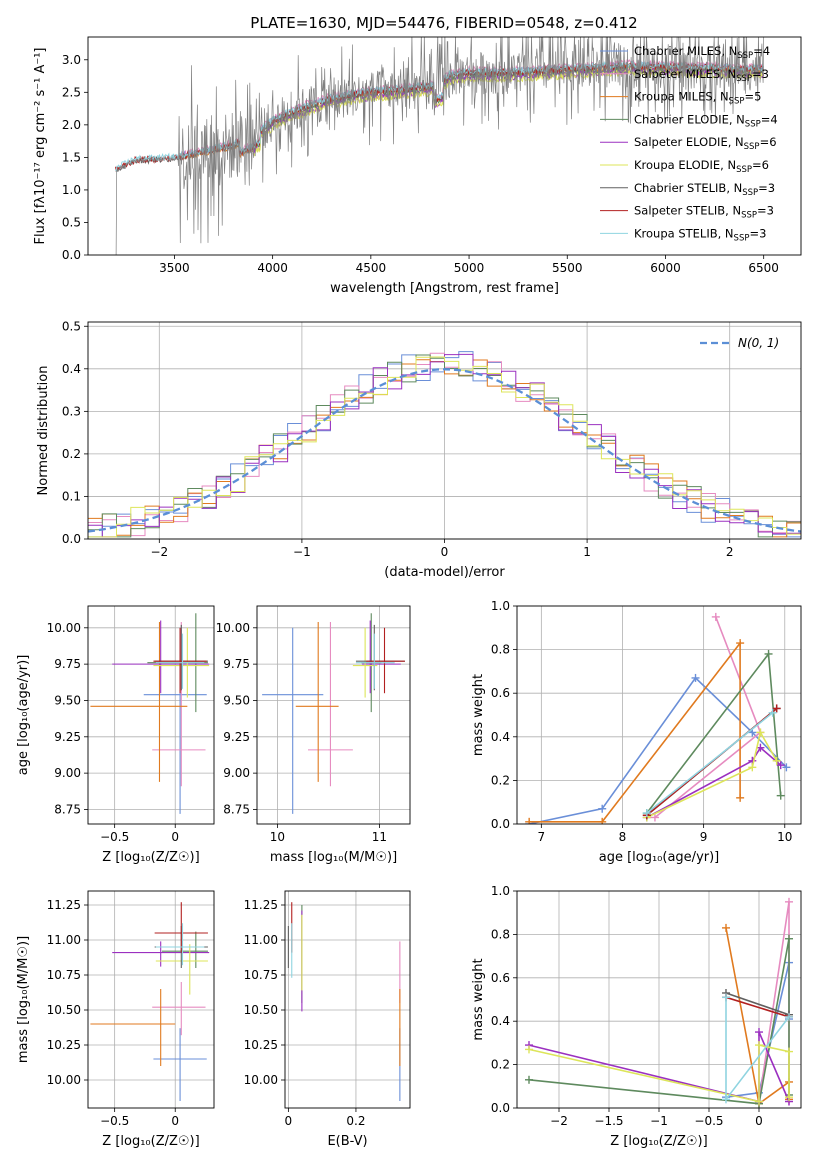 Image resolution: width=819 pixels, height=1170 pixels. I want to click on y-tick-label: 9.25, so click(236, 737).